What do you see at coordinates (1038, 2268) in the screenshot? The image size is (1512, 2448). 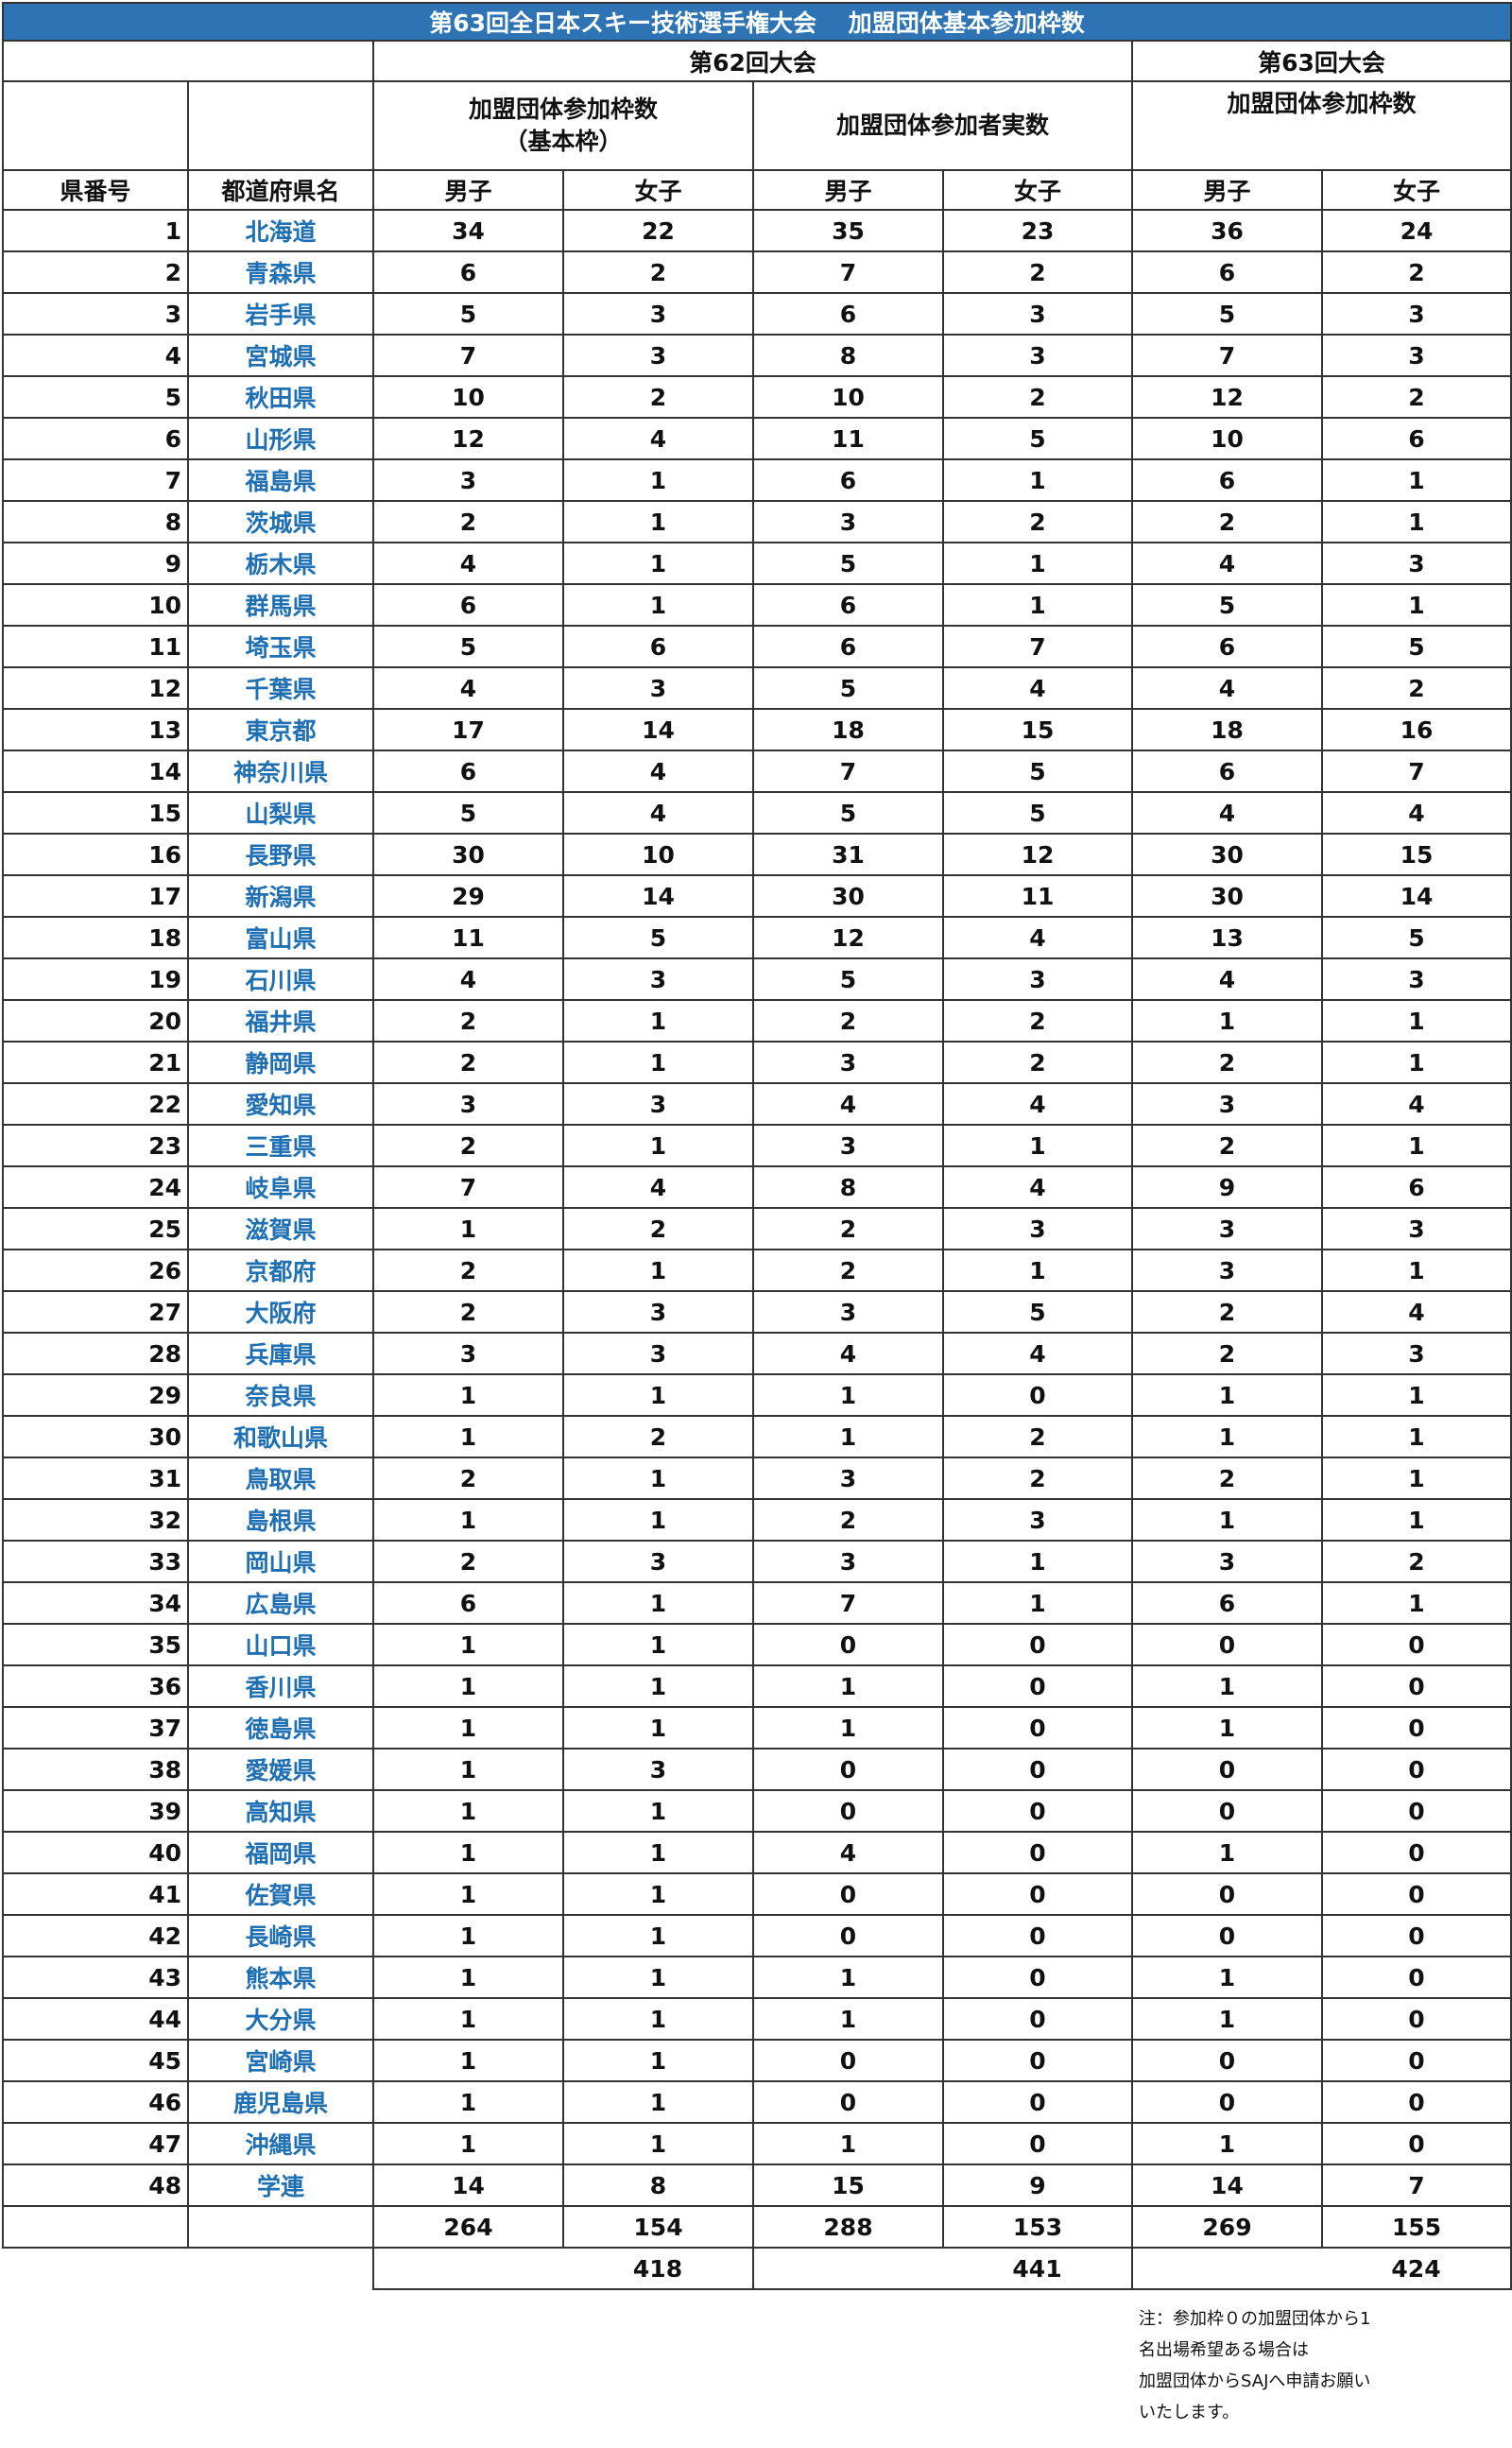 I see `grand-total-actual: 441` at bounding box center [1038, 2268].